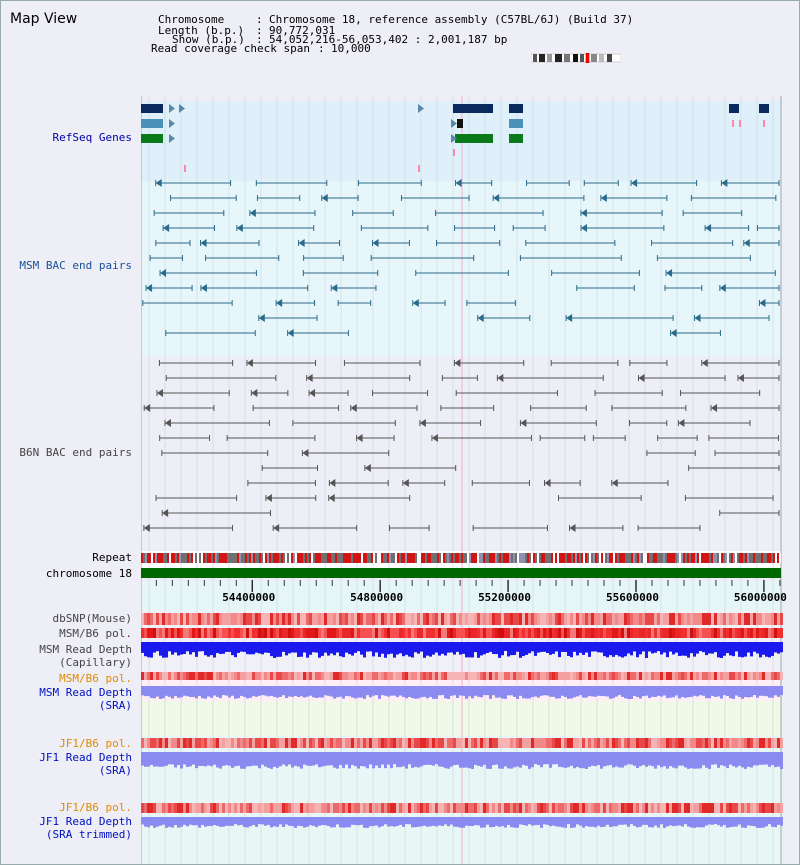 The width and height of the screenshot is (800, 865). I want to click on refseq-gene-arrow, so click(454, 123).